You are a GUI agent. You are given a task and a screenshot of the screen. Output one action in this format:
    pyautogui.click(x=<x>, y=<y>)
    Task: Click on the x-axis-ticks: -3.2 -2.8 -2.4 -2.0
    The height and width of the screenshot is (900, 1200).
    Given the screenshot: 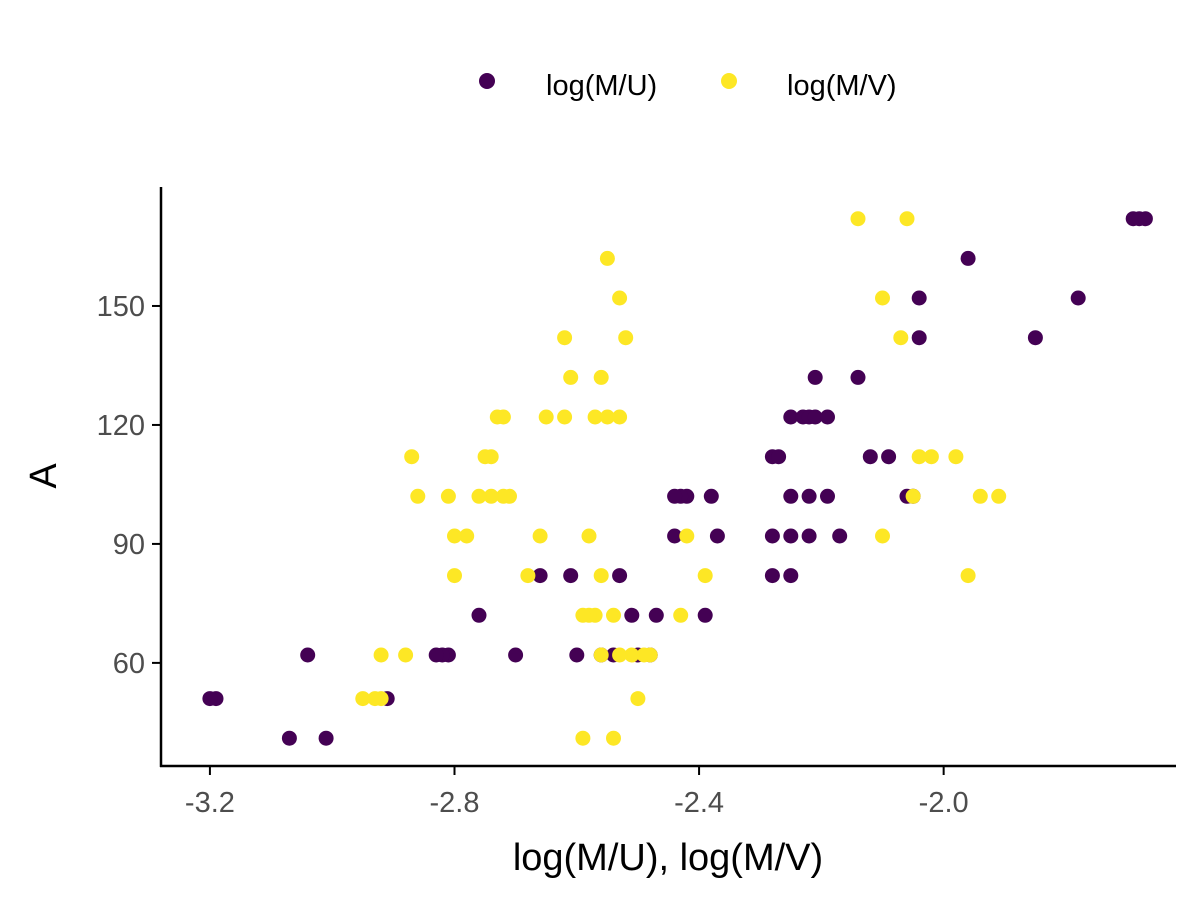 What is the action you would take?
    pyautogui.click(x=577, y=792)
    